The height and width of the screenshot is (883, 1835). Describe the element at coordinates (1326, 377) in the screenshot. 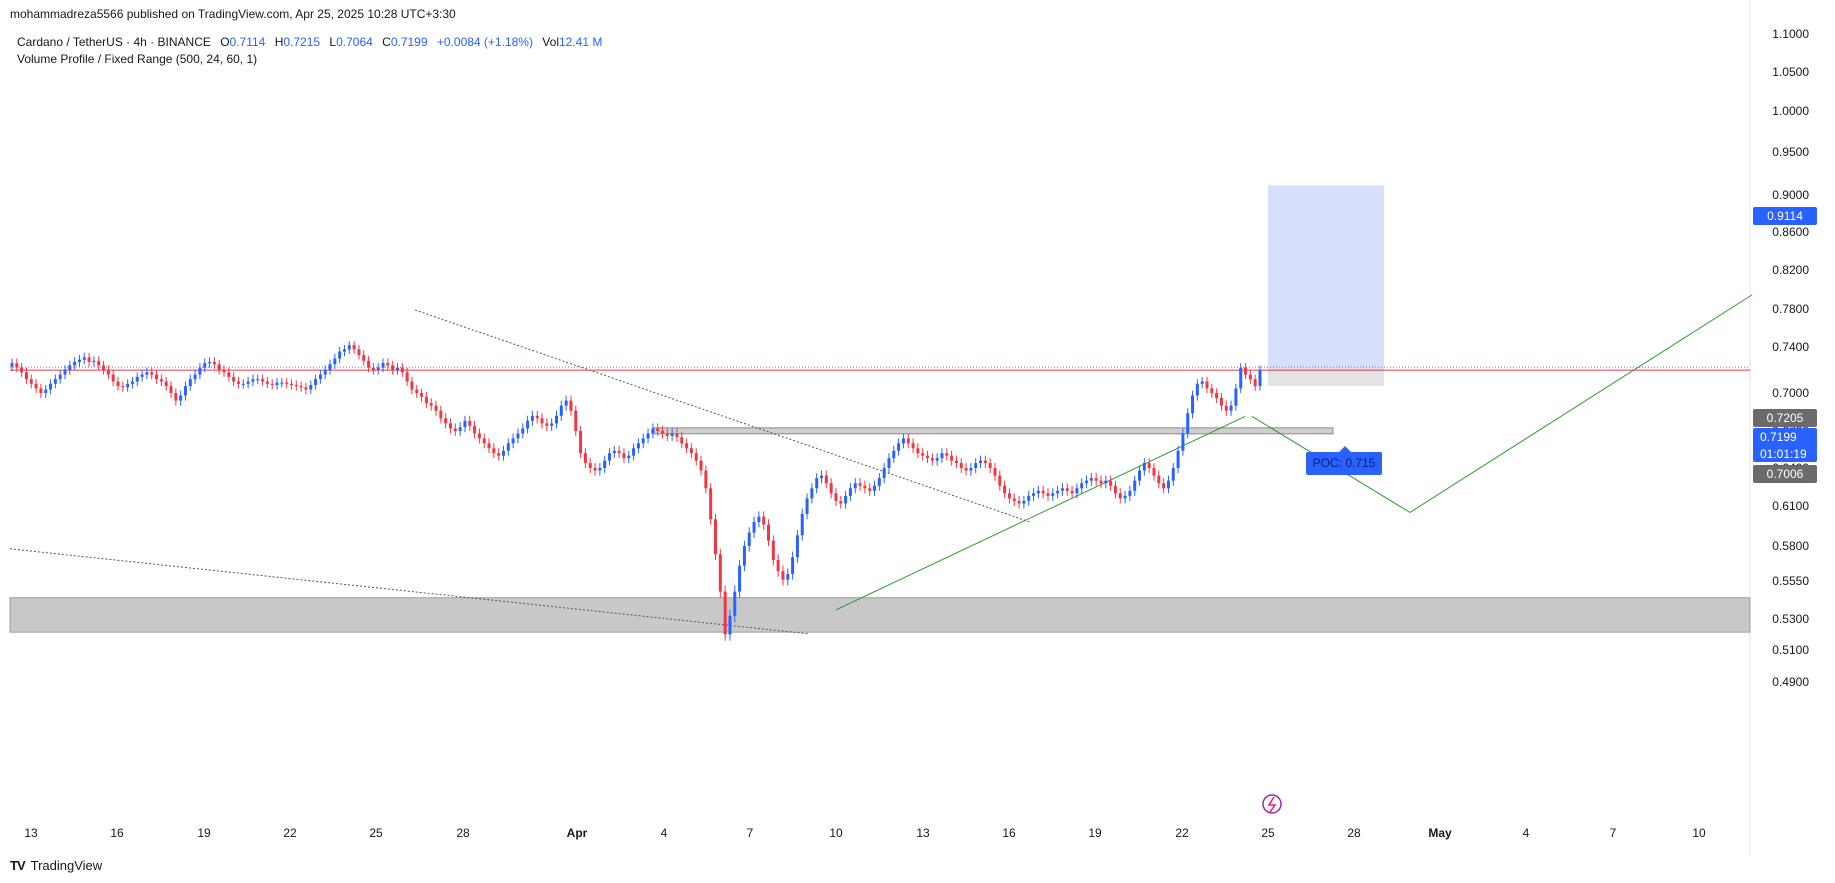

I see `stop-box` at that location.